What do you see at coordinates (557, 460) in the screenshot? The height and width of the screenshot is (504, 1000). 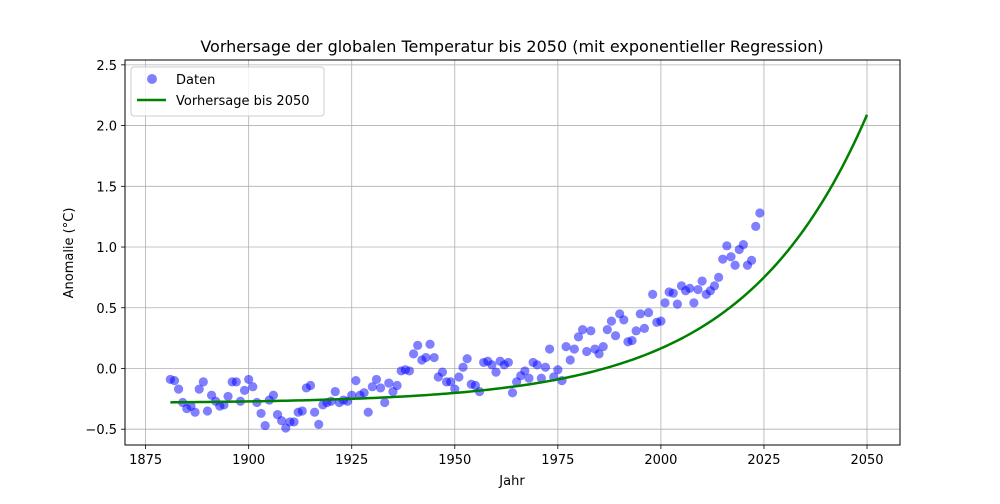 I see `x-tick-label: 1975` at bounding box center [557, 460].